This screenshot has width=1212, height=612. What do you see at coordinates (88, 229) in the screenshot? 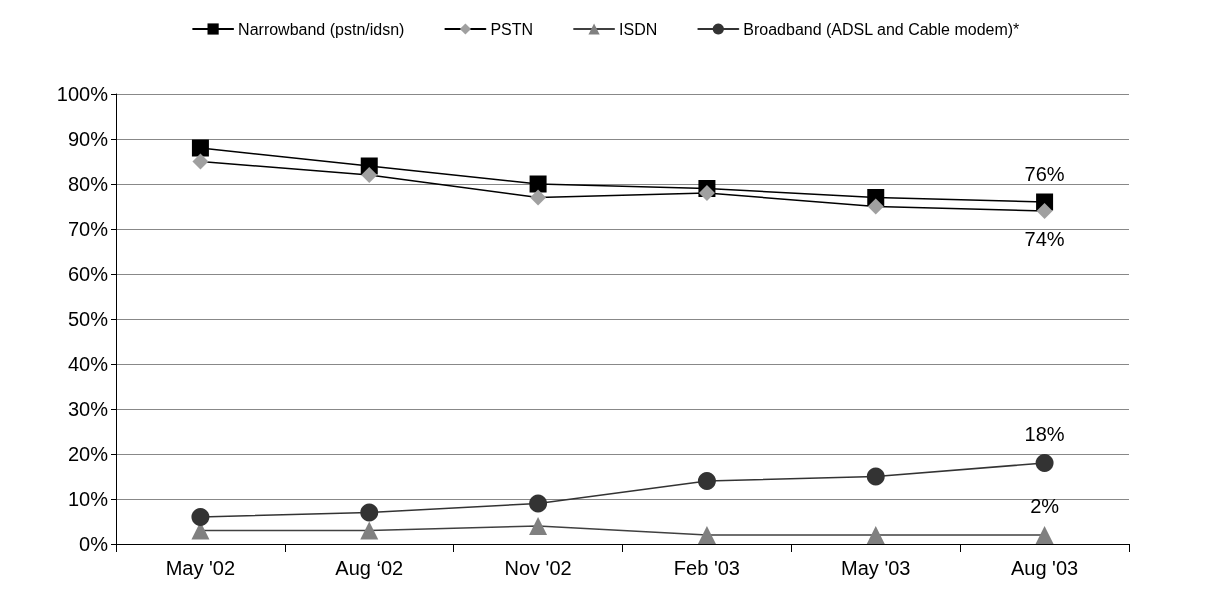
I see `y-tick-label: 70%` at bounding box center [88, 229].